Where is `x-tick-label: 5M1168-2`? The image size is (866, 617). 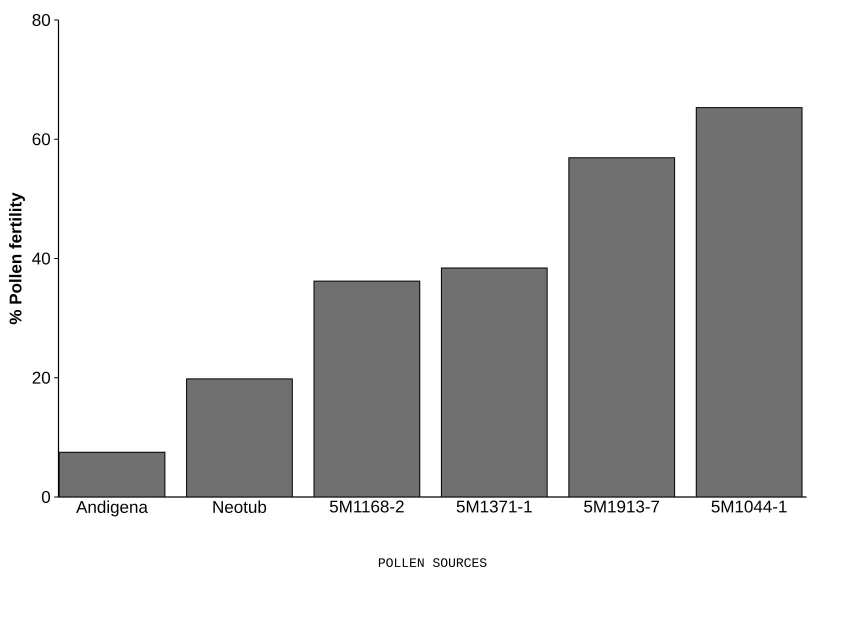 x-tick-label: 5M1168-2 is located at coordinates (367, 506).